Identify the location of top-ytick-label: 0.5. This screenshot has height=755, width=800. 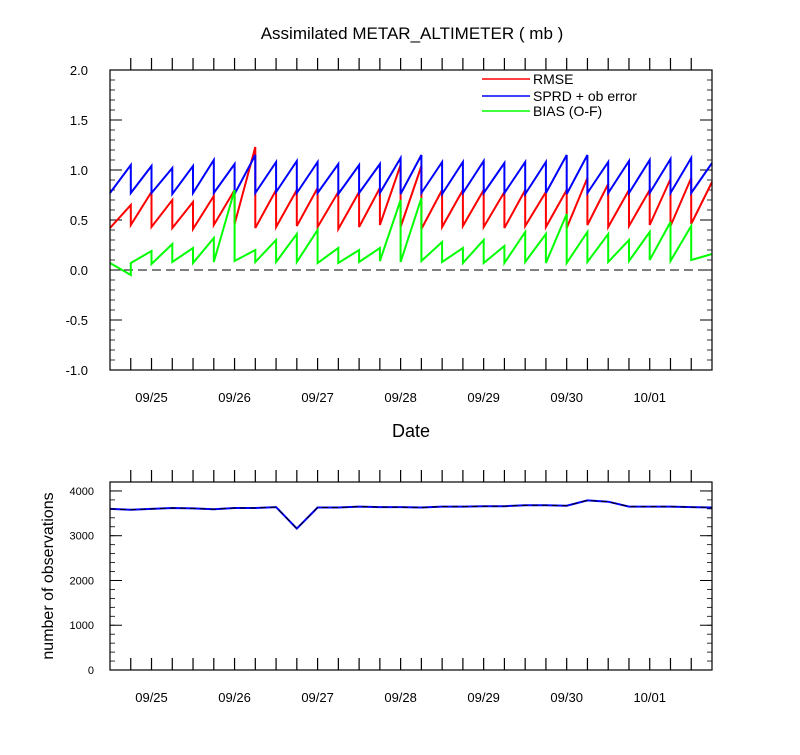
(79, 220).